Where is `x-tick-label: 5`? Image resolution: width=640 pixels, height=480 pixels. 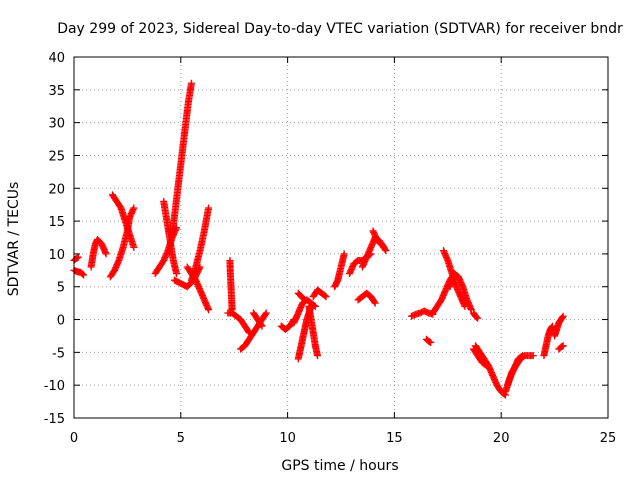
x-tick-label: 5 is located at coordinates (181, 438).